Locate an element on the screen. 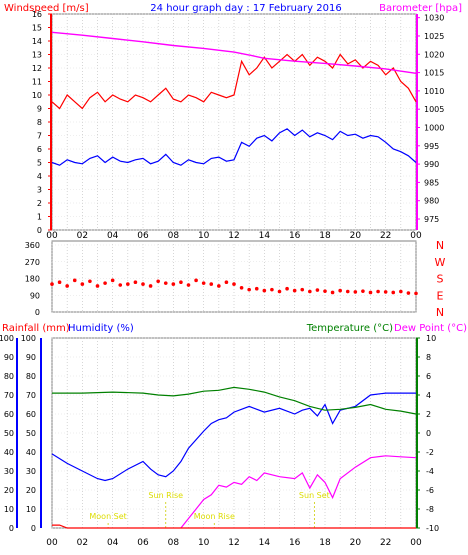 This screenshot has width=468, height=555. y-right-tick-1-6: 1005 is located at coordinates (434, 109).